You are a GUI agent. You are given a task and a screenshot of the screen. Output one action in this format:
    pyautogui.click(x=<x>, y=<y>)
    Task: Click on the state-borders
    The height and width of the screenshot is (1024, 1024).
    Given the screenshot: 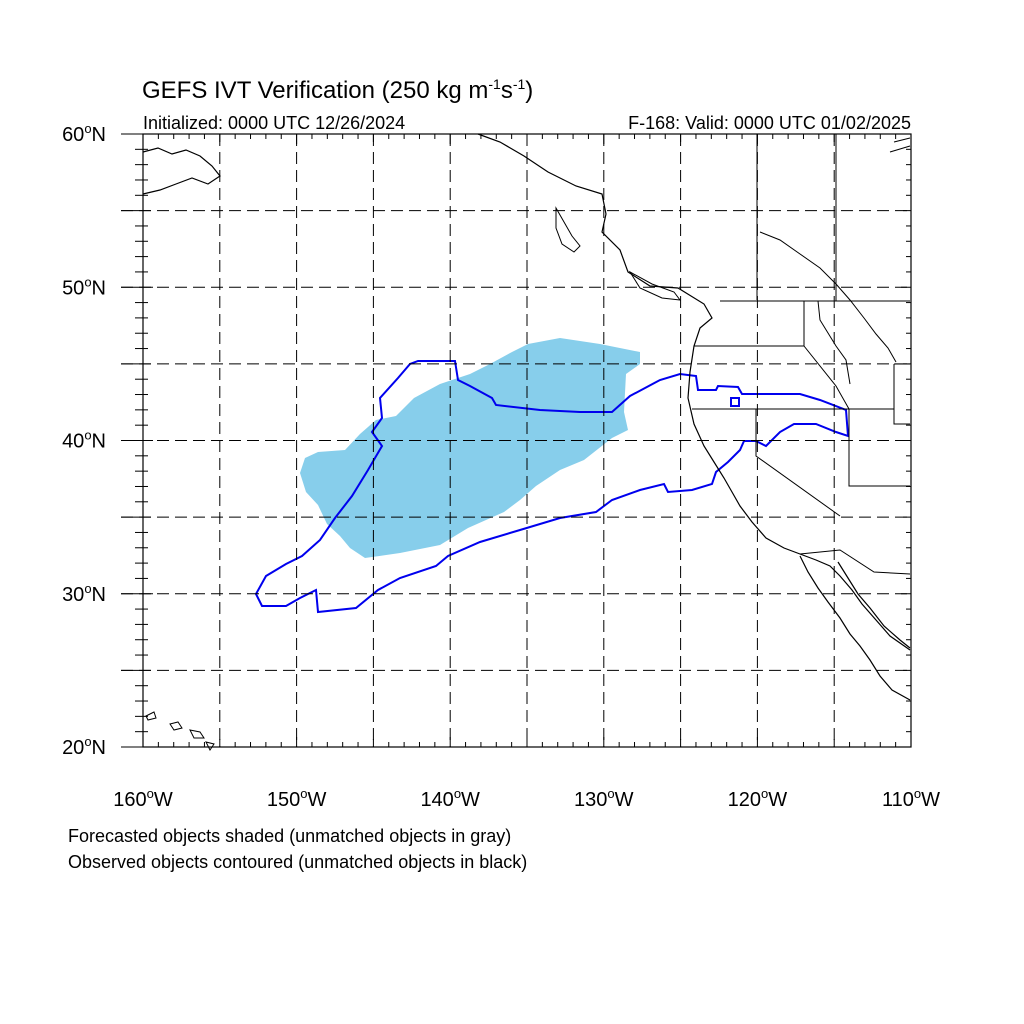 What is the action you would take?
    pyautogui.click(x=801, y=354)
    